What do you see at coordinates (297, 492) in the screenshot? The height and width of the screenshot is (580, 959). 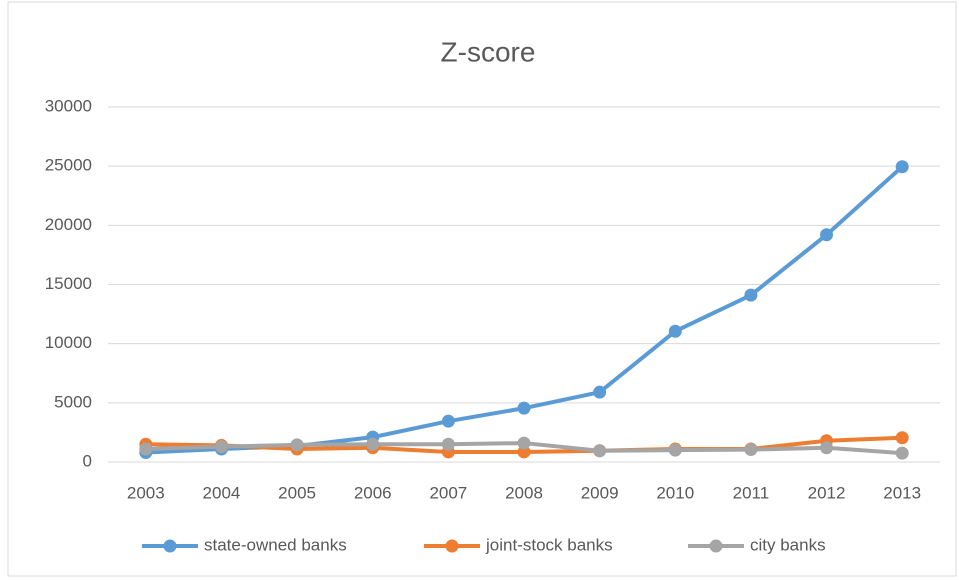 I see `x-tick-label: 2005` at bounding box center [297, 492].